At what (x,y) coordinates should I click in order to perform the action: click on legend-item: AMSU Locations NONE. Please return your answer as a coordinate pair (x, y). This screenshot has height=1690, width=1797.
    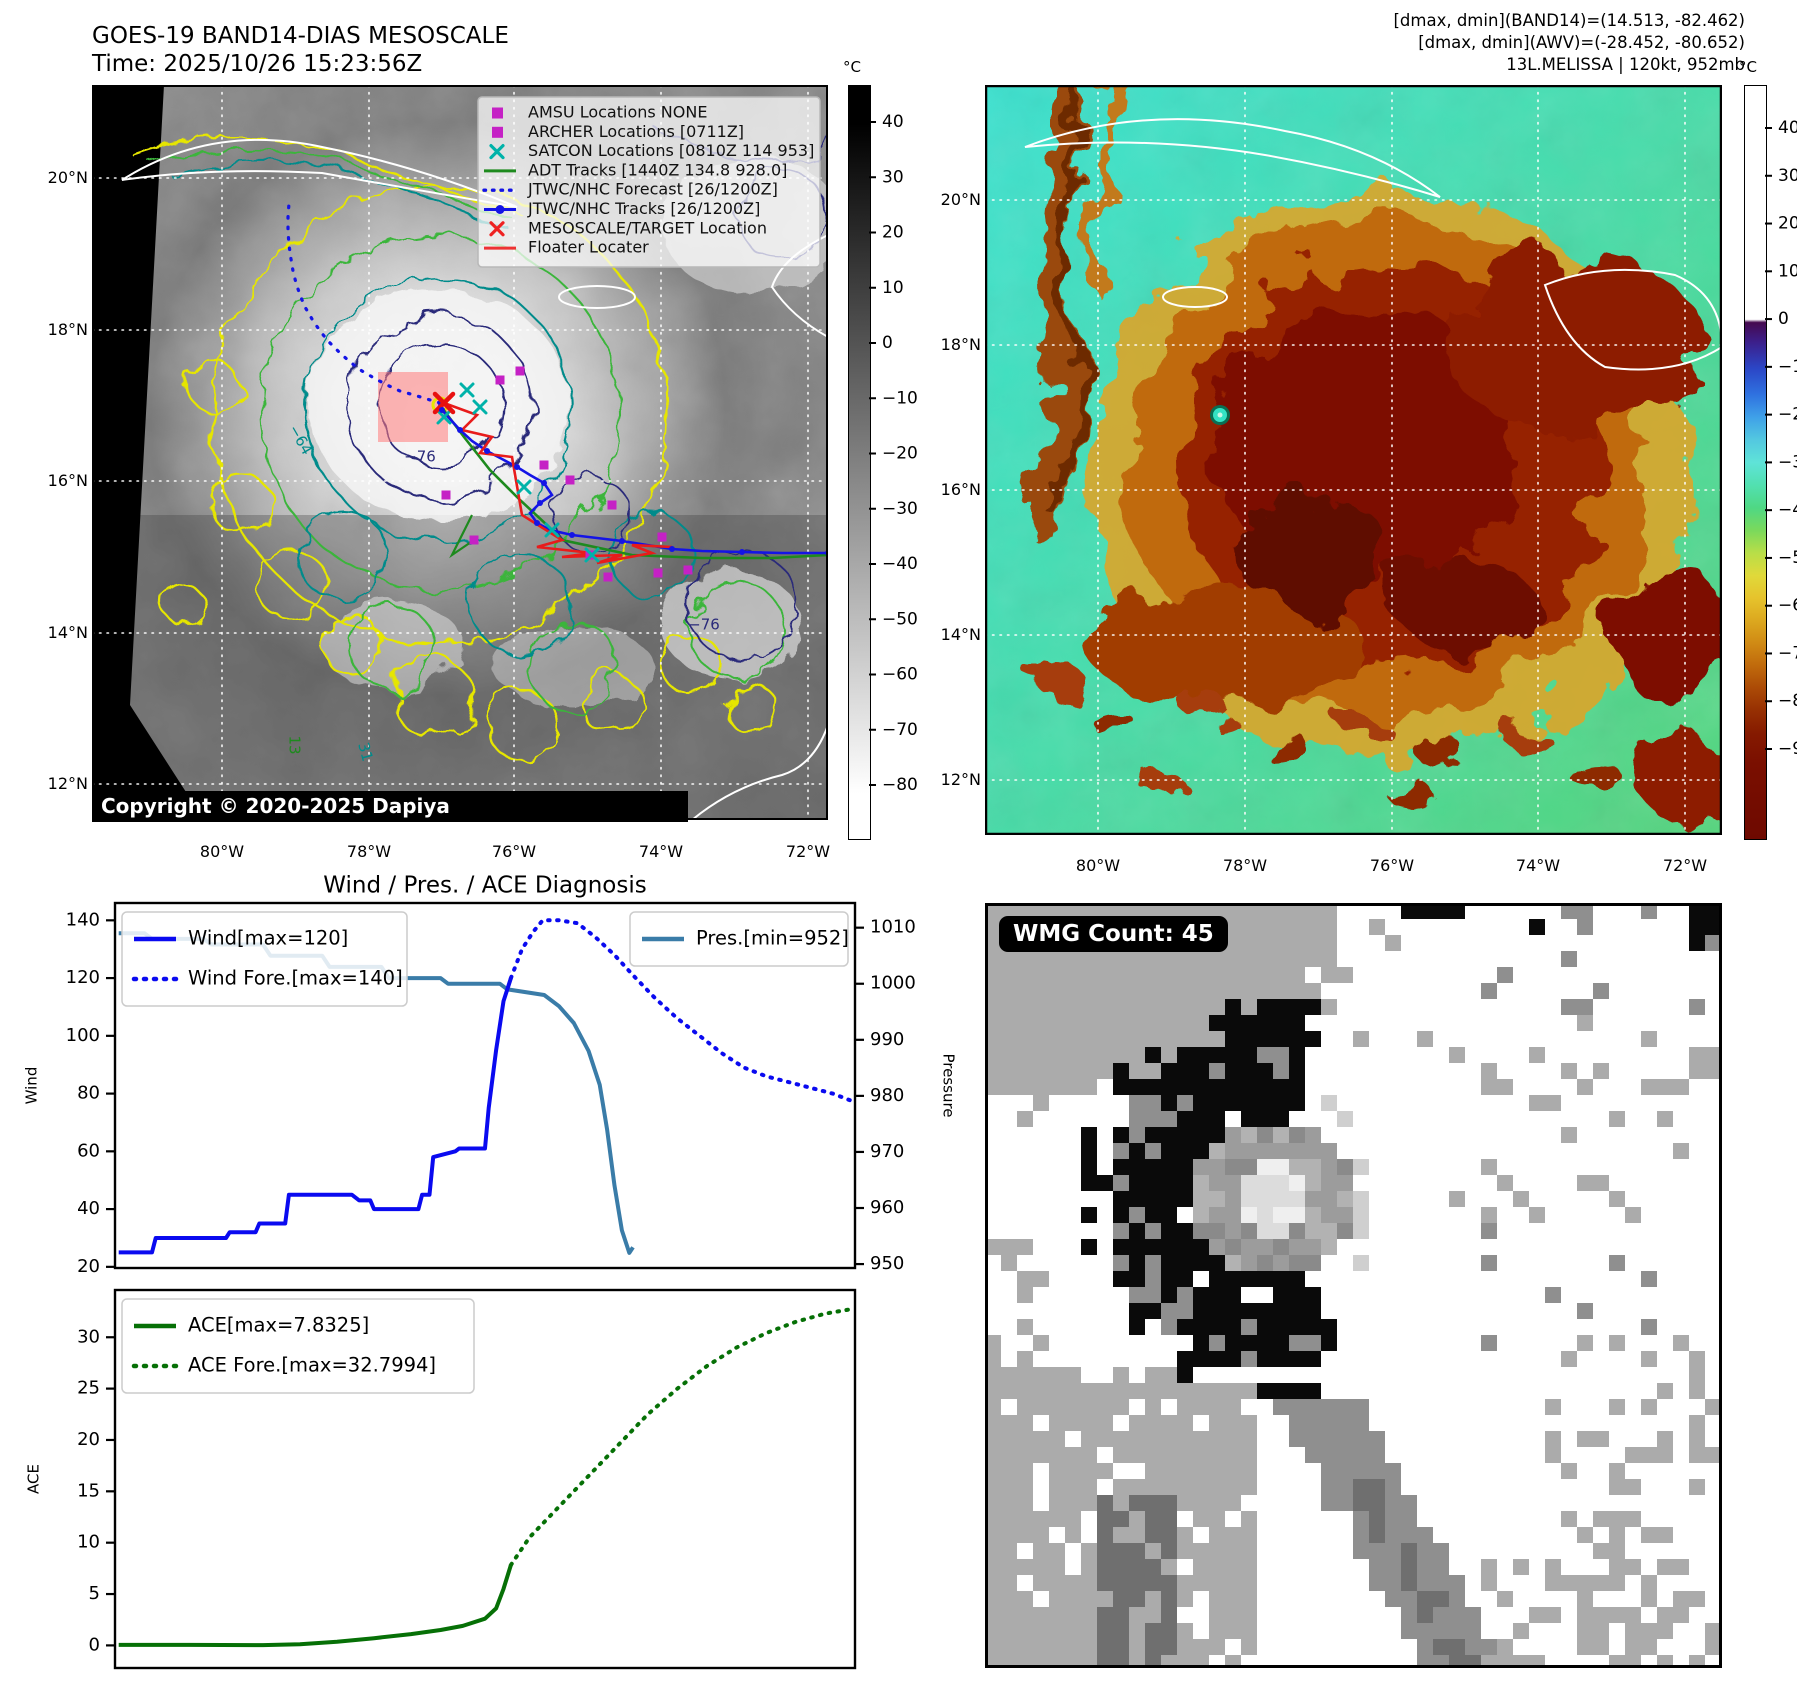
    Looking at the image, I should click on (599, 112).